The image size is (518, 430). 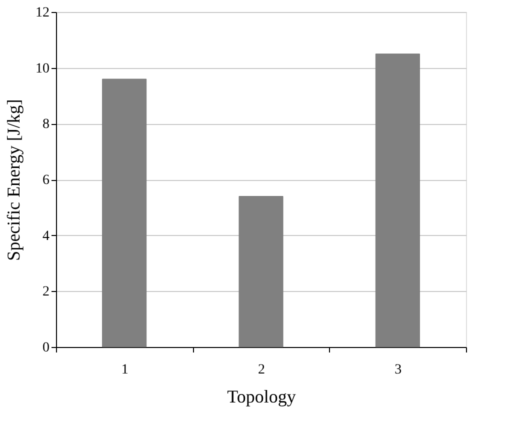 What do you see at coordinates (46, 236) in the screenshot?
I see `y-tick-label: 4` at bounding box center [46, 236].